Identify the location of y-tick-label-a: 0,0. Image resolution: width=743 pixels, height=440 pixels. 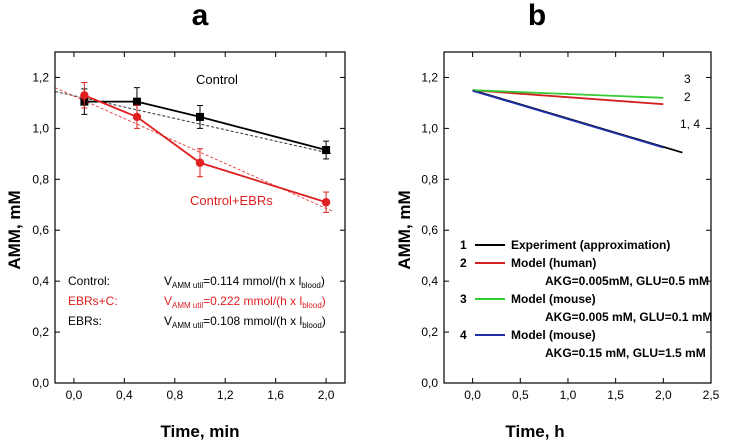
(40, 383).